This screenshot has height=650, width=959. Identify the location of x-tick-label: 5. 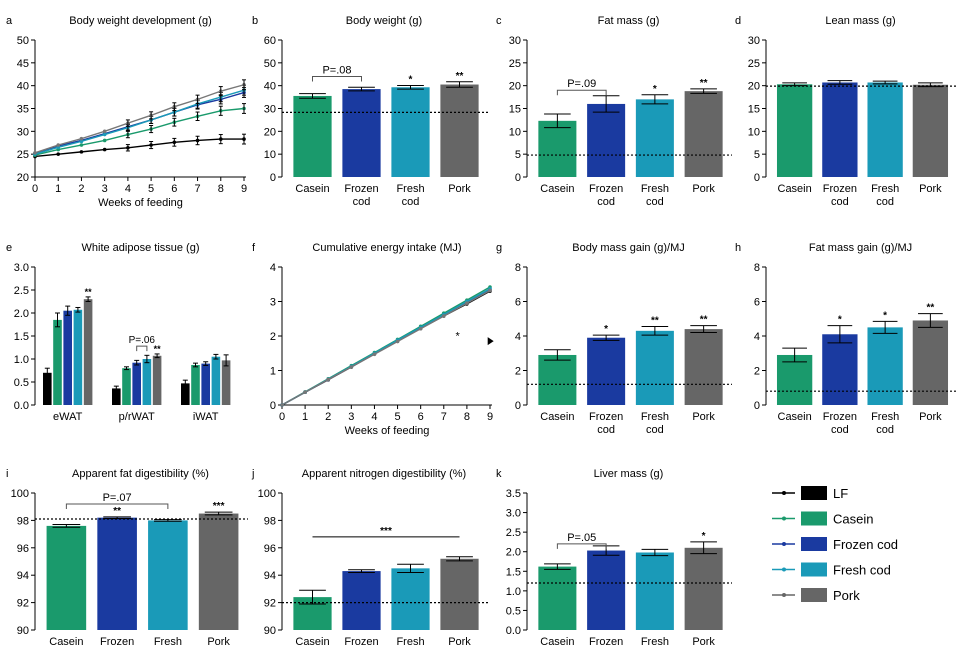
(151, 189).